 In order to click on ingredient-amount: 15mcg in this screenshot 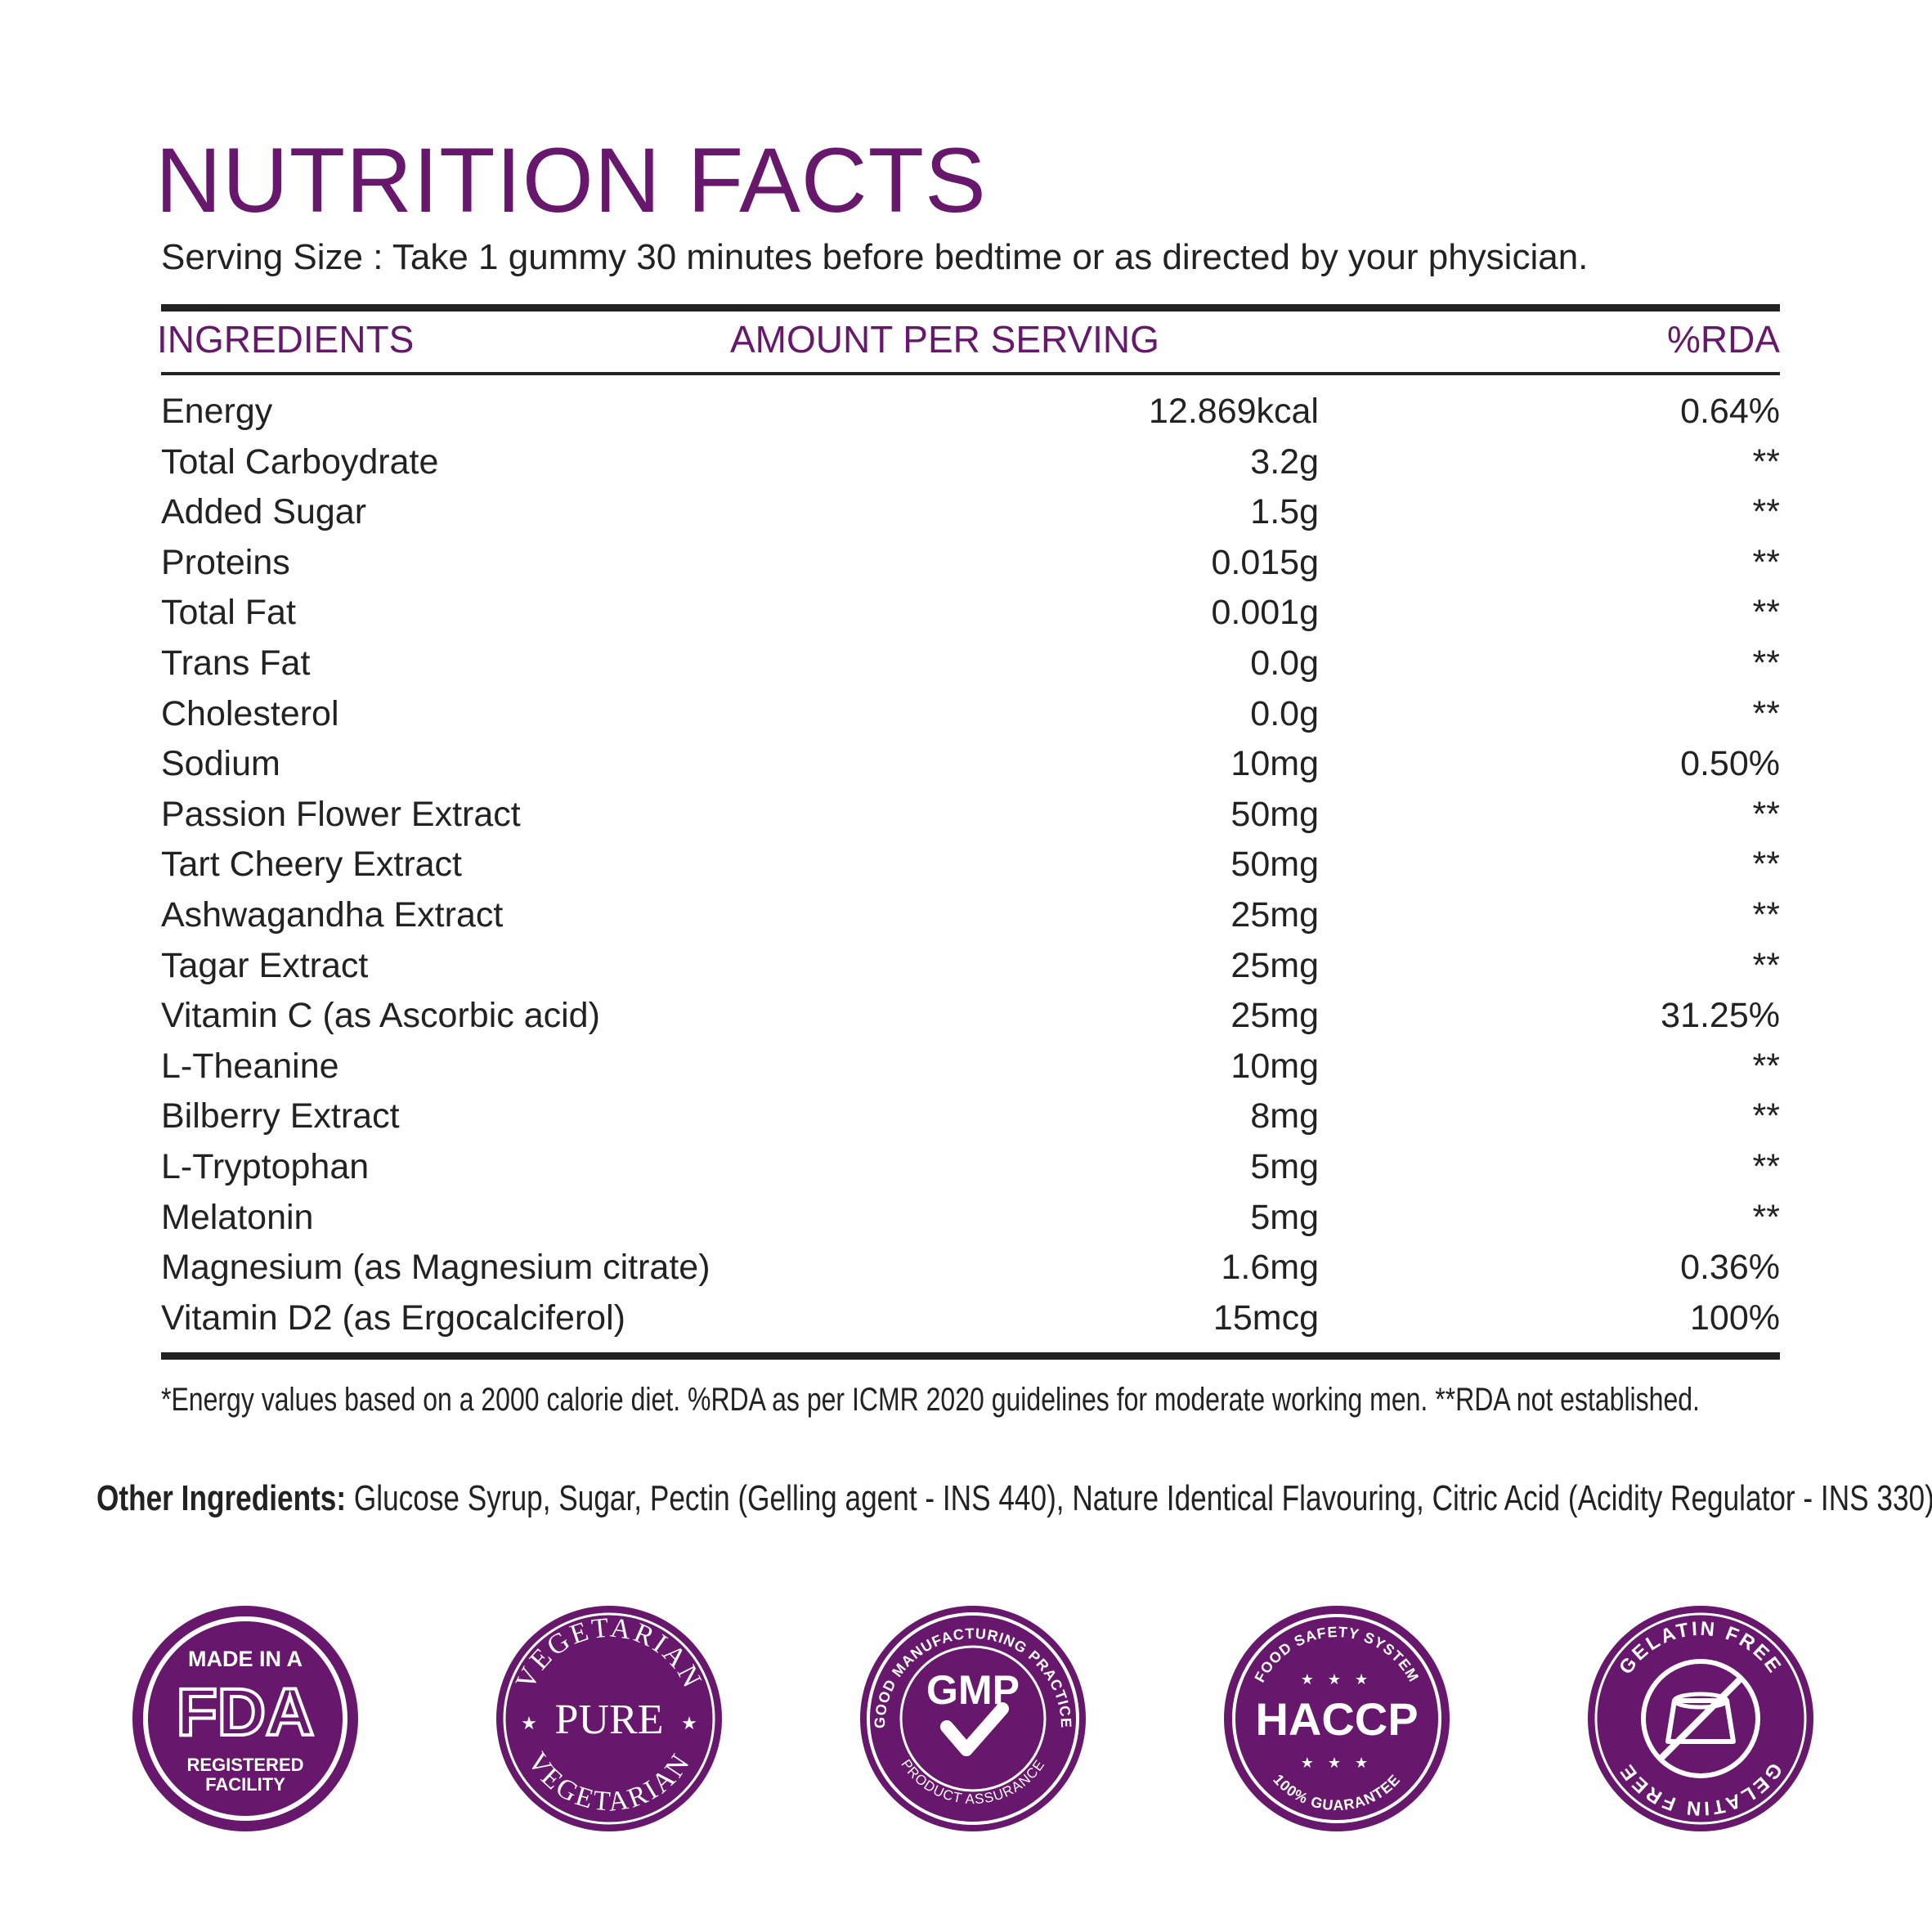, I will do `click(1266, 1318)`.